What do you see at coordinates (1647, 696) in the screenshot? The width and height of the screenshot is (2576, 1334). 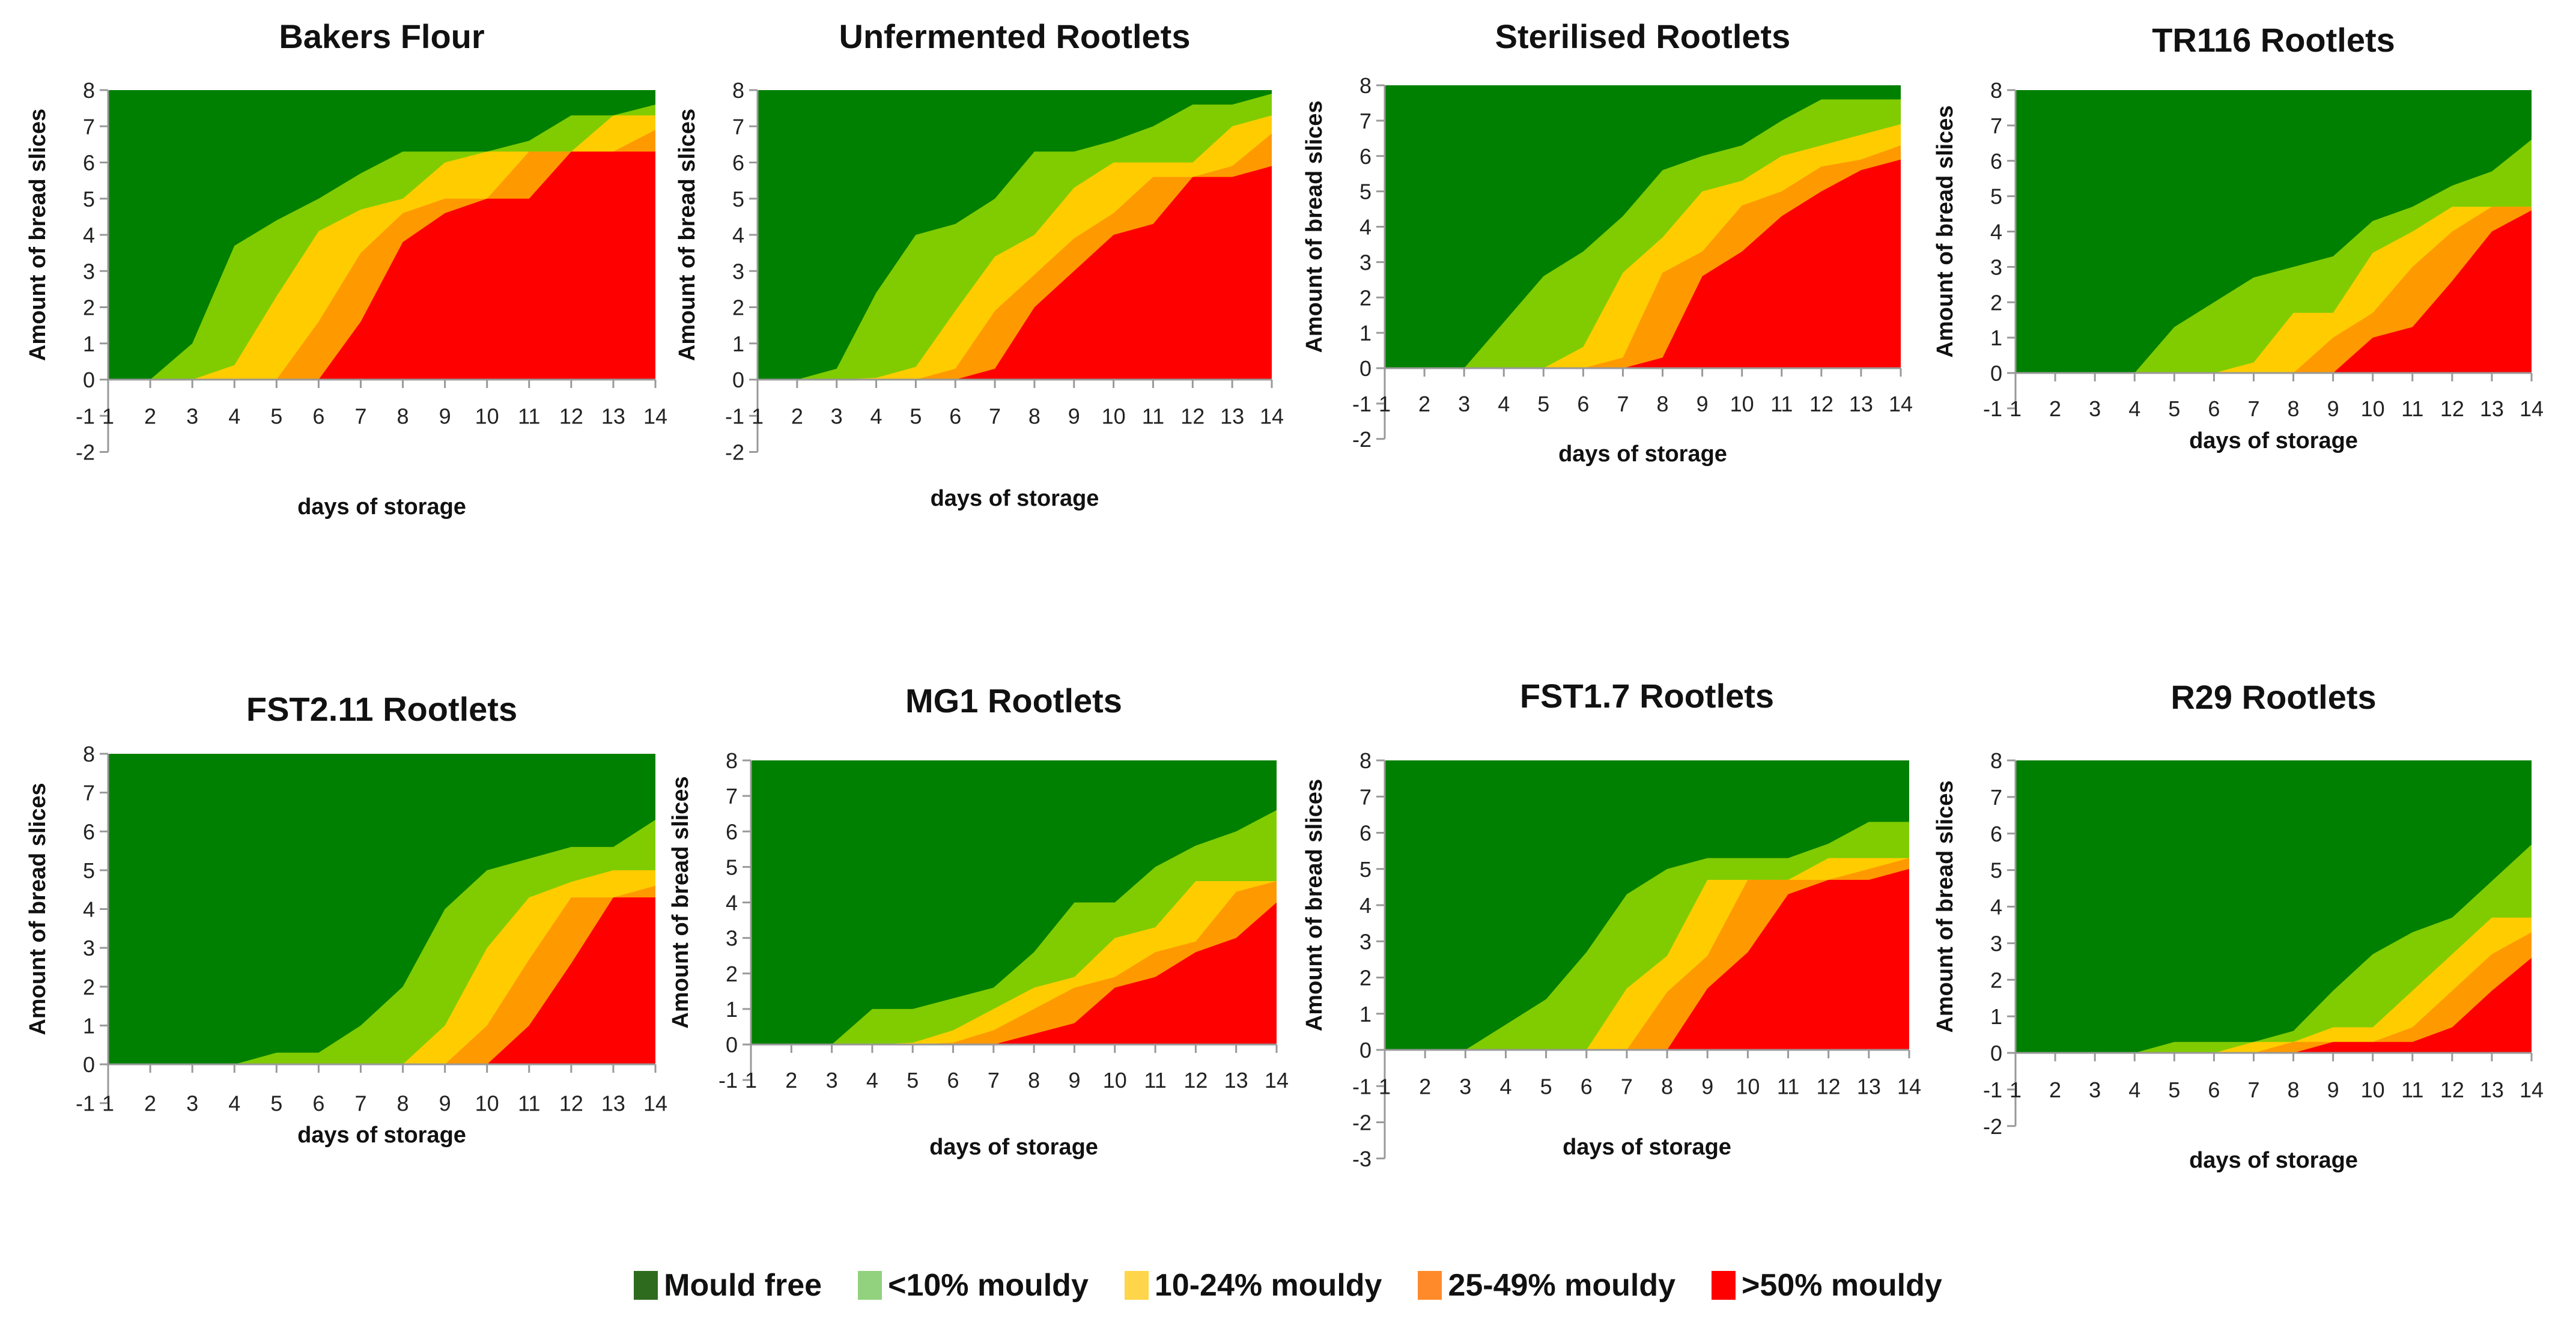 I see `chart-title: FST1.7 Rootlets` at bounding box center [1647, 696].